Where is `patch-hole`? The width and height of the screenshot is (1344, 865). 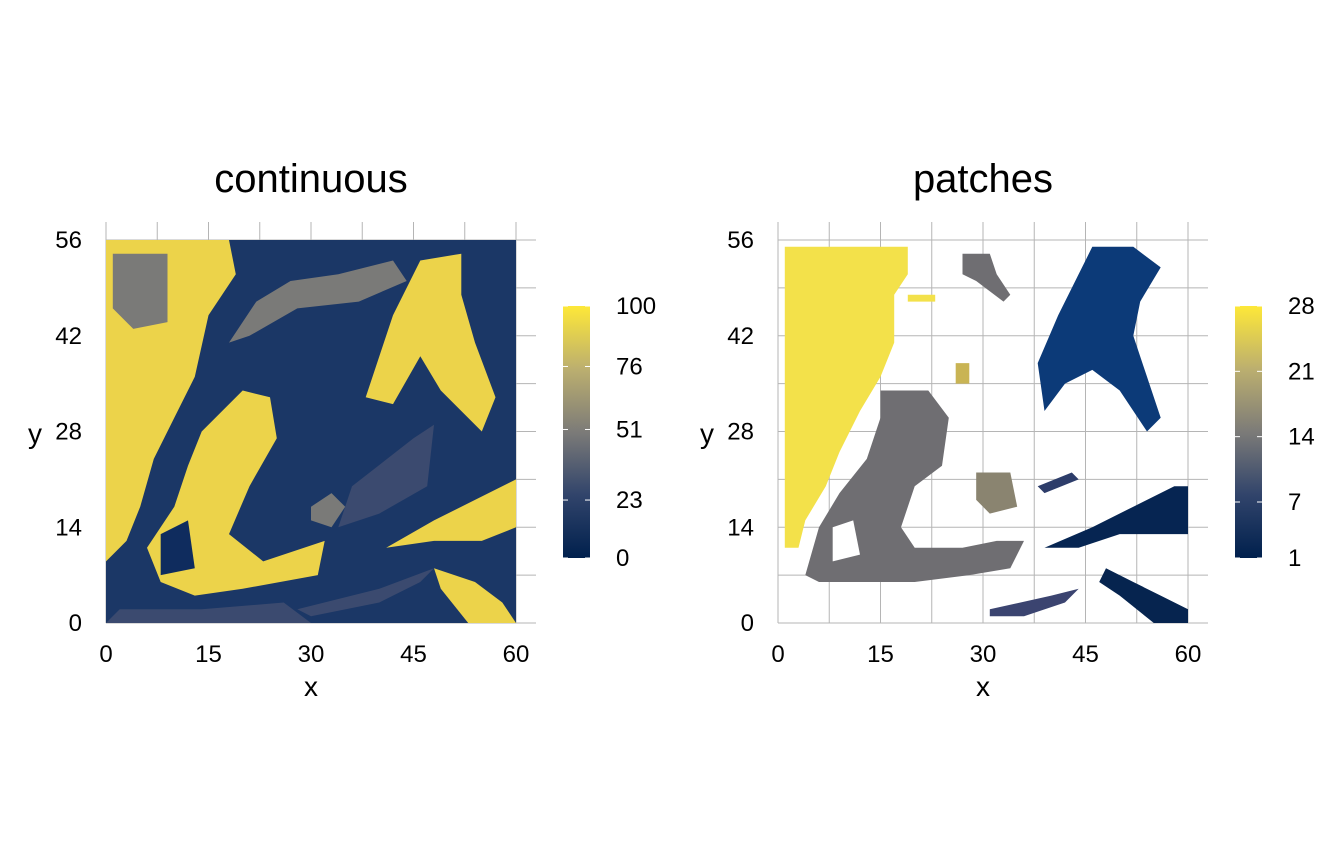
patch-hole is located at coordinates (846, 541).